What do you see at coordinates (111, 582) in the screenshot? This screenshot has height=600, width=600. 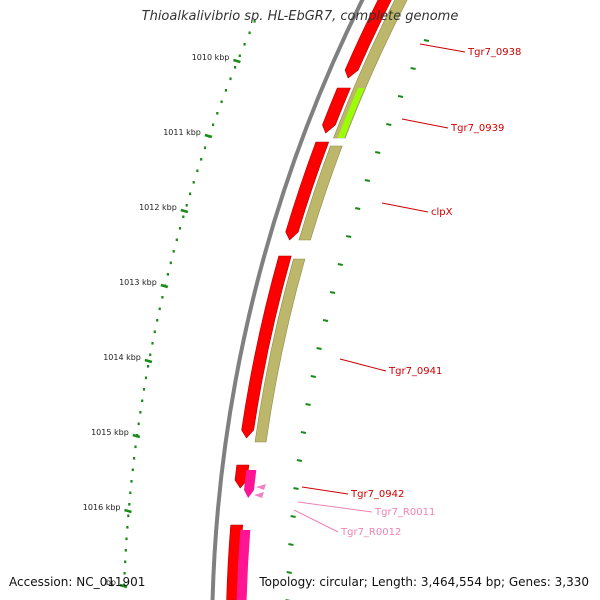 I see `ruler-label: bp` at bounding box center [111, 582].